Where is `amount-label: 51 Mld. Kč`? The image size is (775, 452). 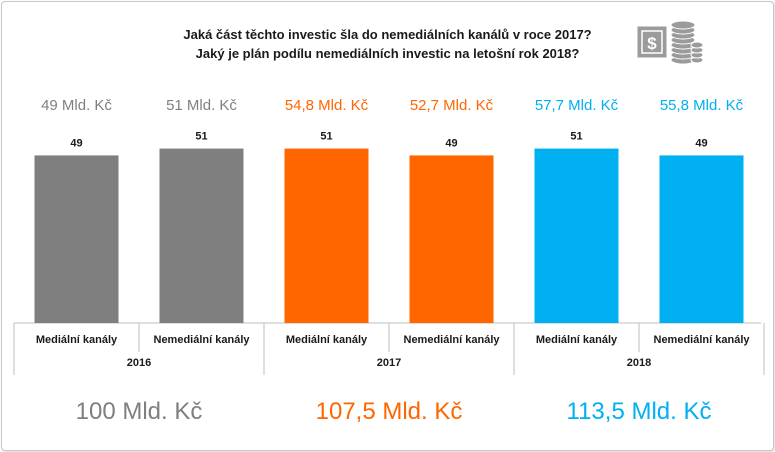 amount-label: 51 Mld. Kč is located at coordinates (201, 105).